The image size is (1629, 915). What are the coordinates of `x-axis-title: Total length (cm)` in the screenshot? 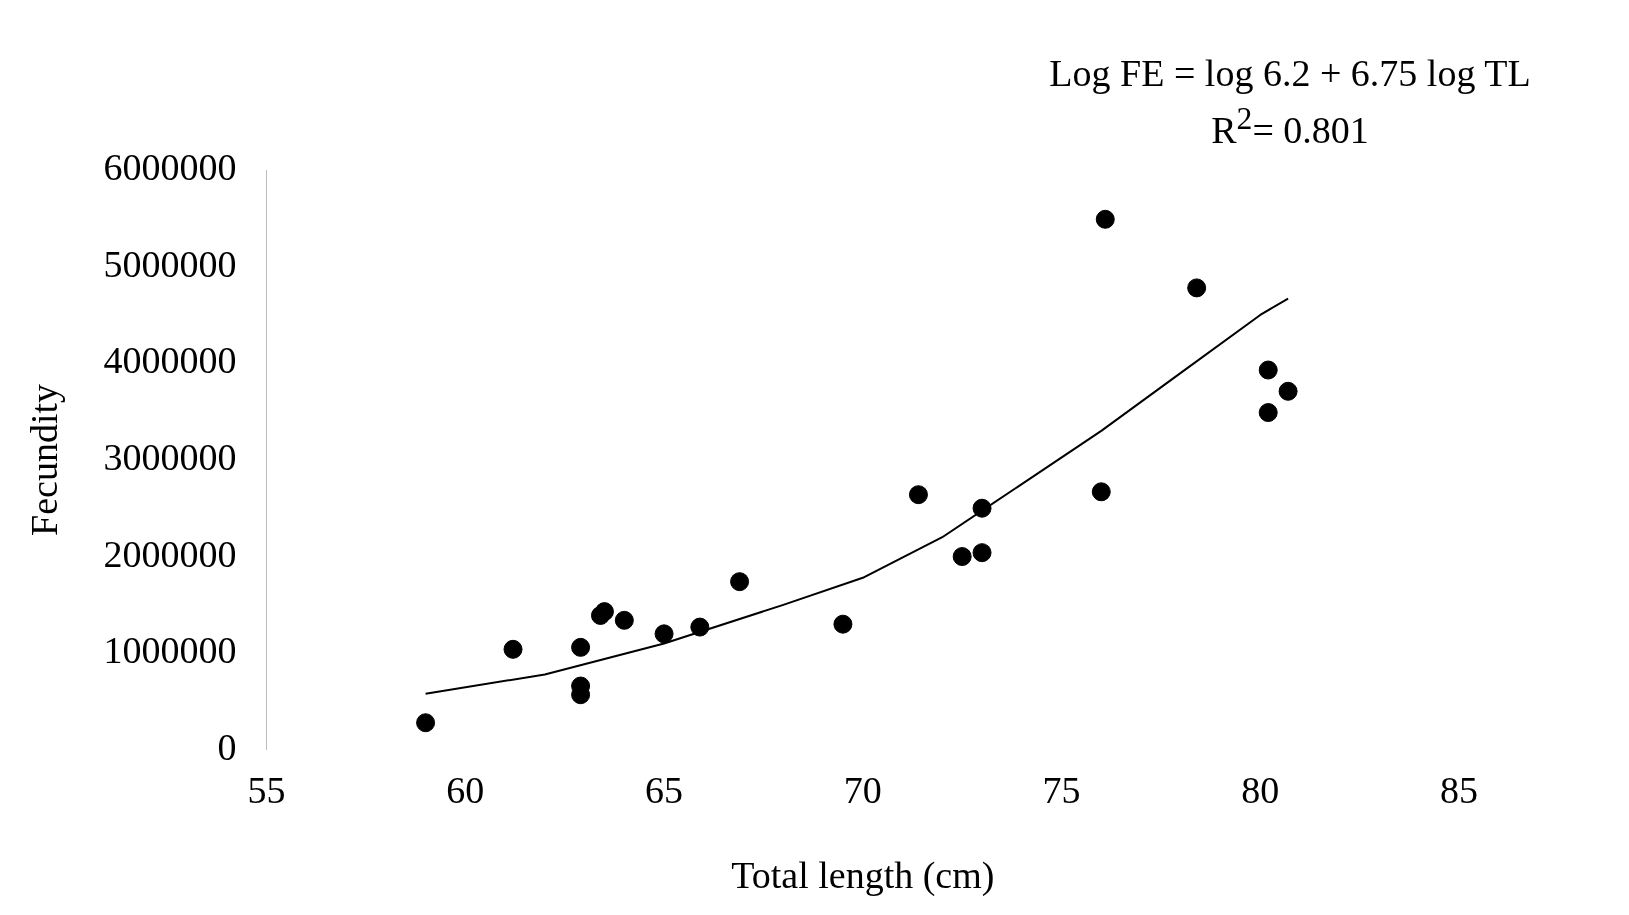 It's located at (863, 876).